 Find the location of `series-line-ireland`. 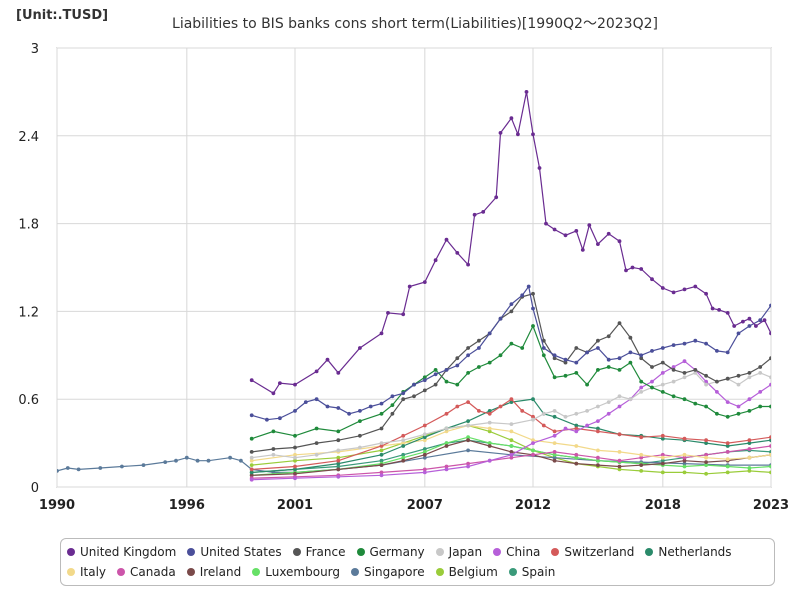

series-line-ireland is located at coordinates (511, 457).